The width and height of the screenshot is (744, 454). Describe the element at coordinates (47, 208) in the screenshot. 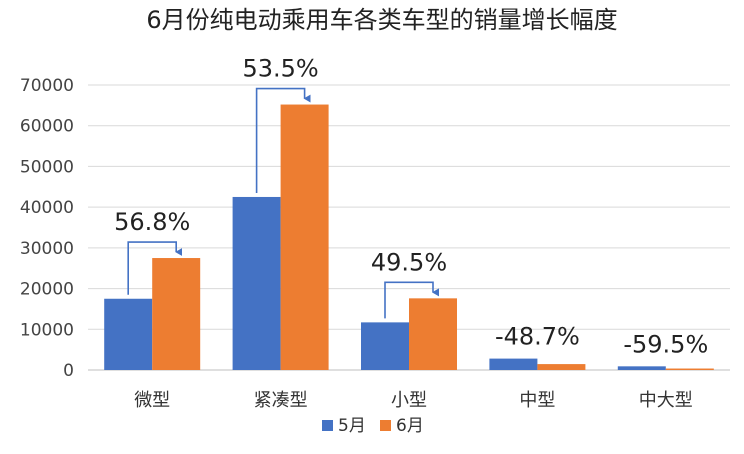

I see `y-tick-label: 40000` at that location.